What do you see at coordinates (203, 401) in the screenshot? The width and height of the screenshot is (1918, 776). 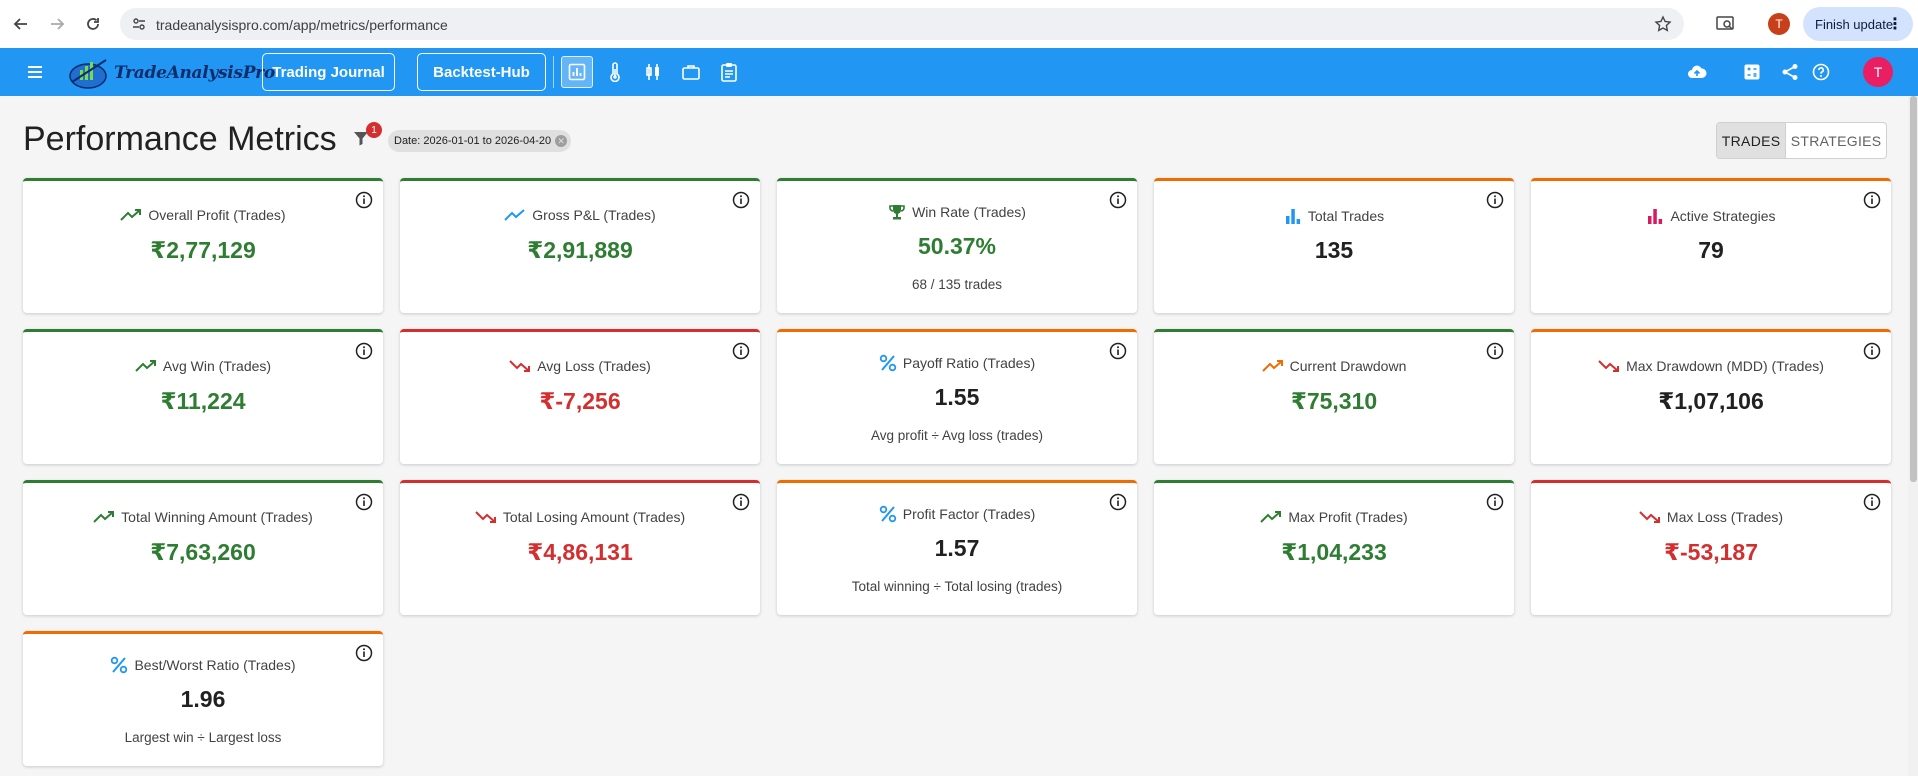 I see `metric-card-value: ₹11,224` at bounding box center [203, 401].